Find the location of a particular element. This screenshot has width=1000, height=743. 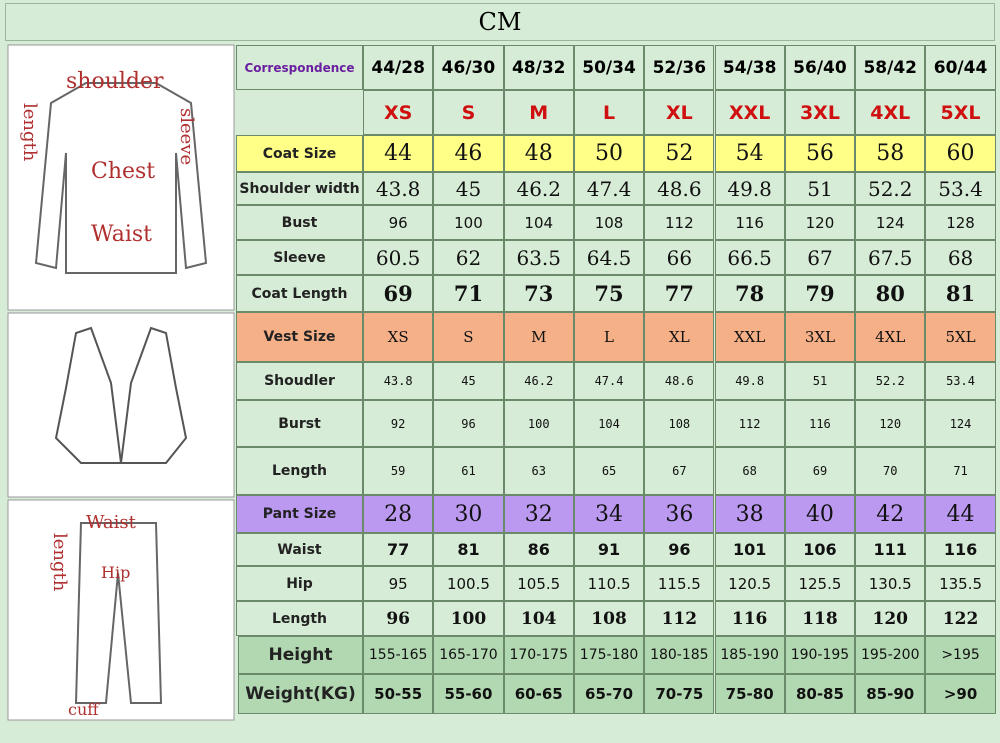

table-cell: 68 is located at coordinates (960, 257).